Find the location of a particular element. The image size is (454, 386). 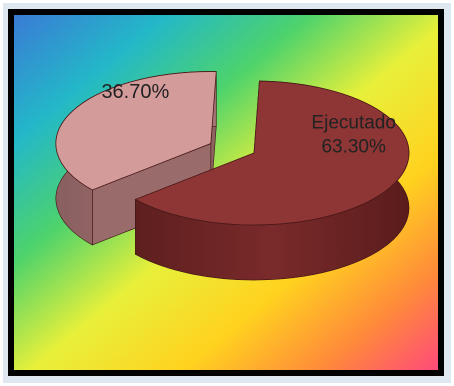

slice-2-top is located at coordinates (136, 131).